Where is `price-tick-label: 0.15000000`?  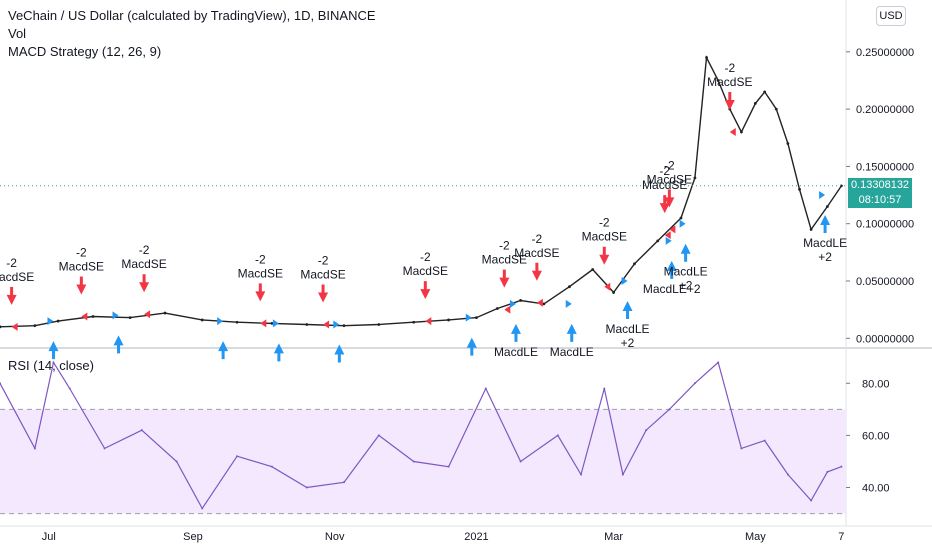 price-tick-label: 0.15000000 is located at coordinates (885, 167).